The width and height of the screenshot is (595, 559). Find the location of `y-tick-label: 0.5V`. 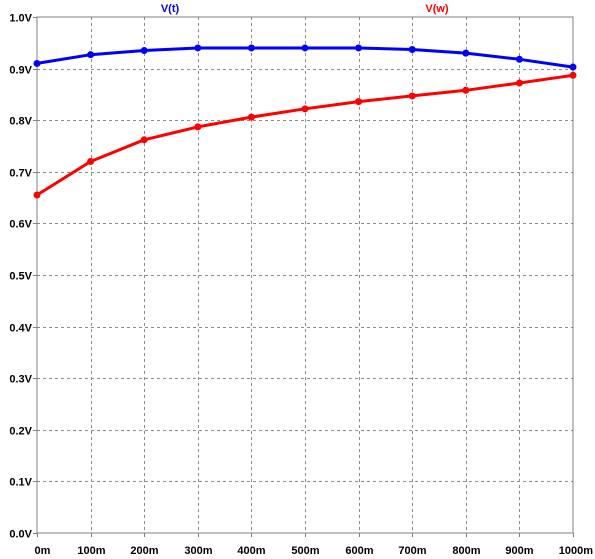

y-tick-label: 0.5V is located at coordinates (20, 277).